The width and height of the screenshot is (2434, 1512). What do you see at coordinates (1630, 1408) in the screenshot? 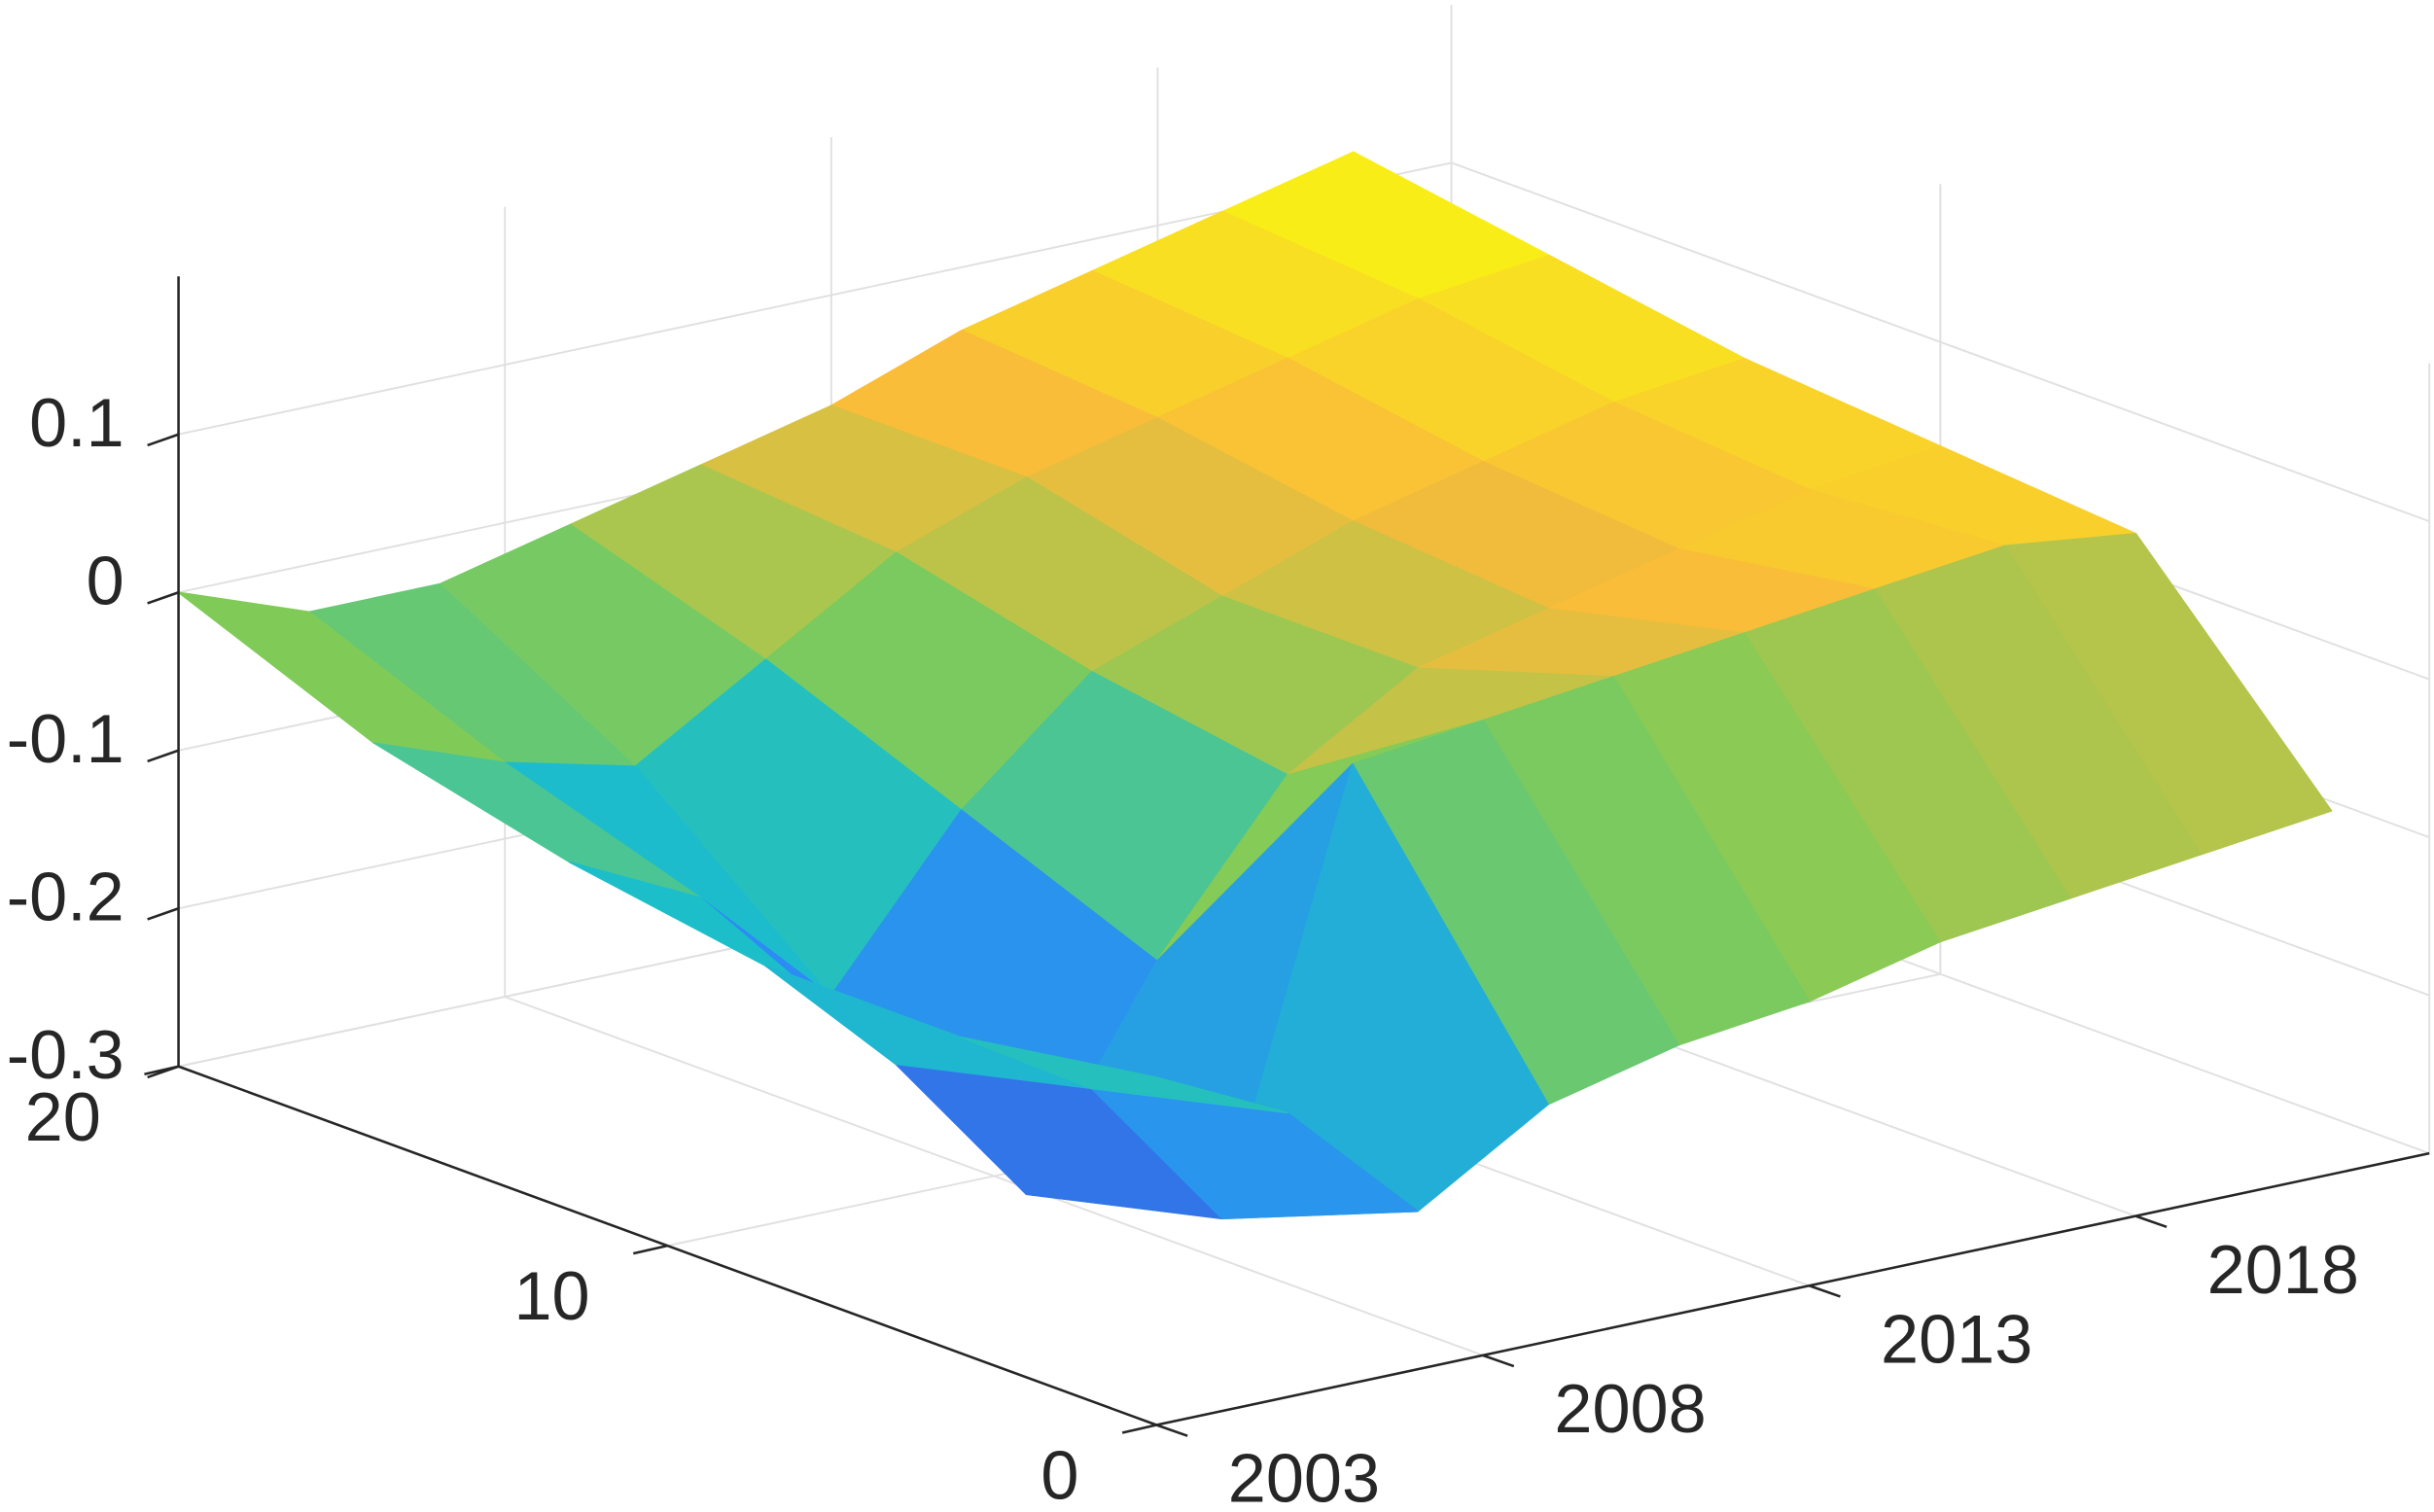
I see `x-tick-label: 2008` at bounding box center [1630, 1408].